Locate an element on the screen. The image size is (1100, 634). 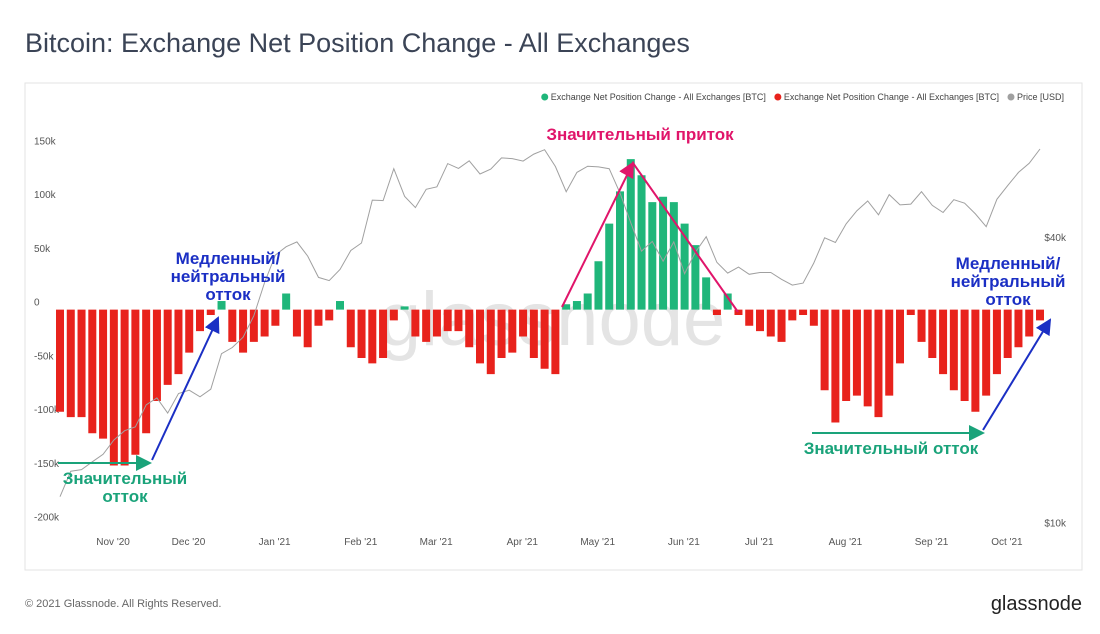
y2-tick-label: $10k is located at coordinates (1055, 524).